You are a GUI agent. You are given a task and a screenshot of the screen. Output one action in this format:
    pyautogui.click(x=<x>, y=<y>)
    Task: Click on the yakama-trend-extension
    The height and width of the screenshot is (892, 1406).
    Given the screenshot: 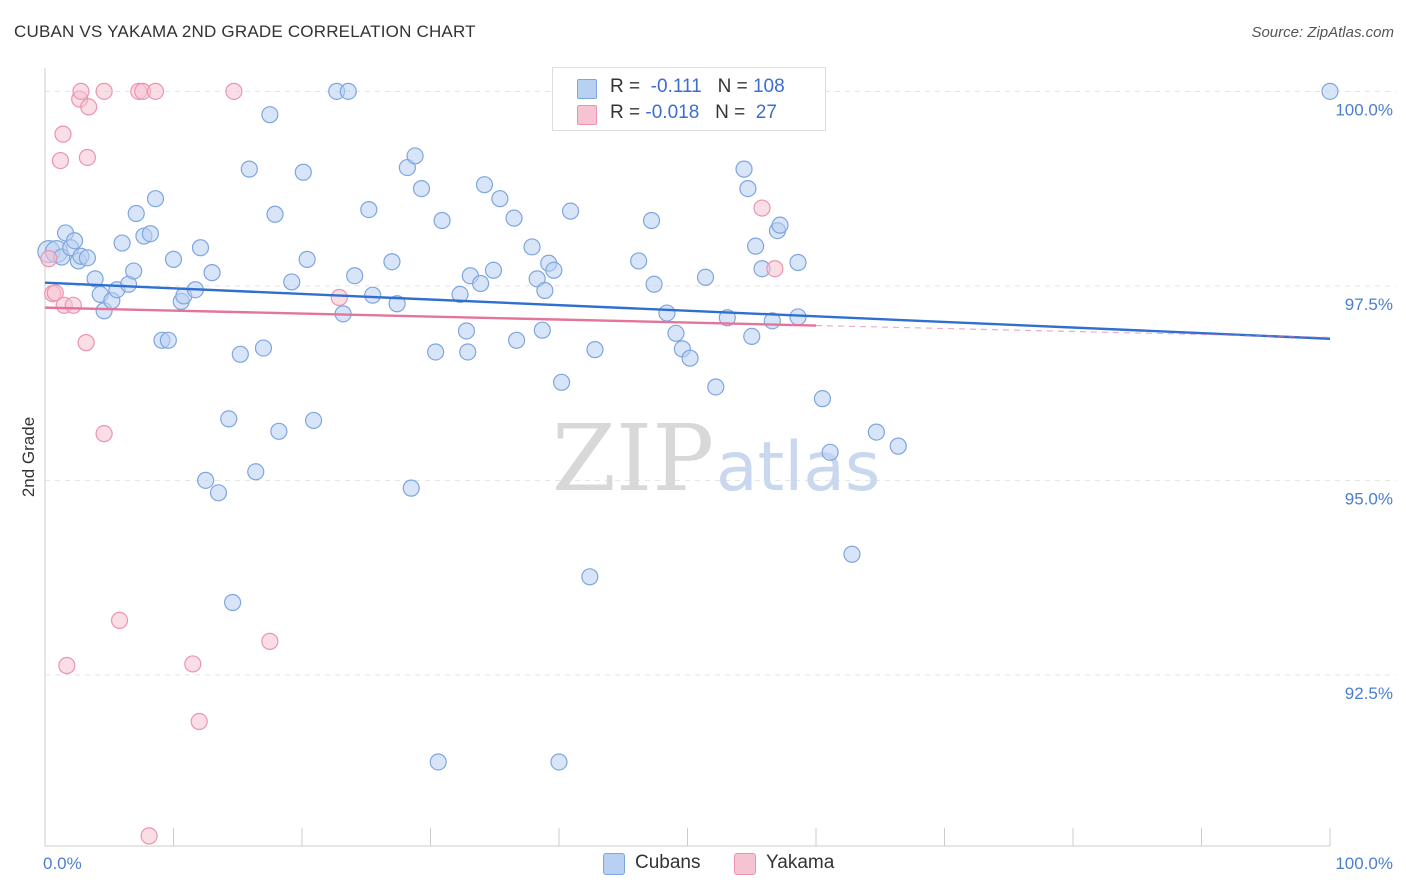 What is the action you would take?
    pyautogui.click(x=1073, y=331)
    